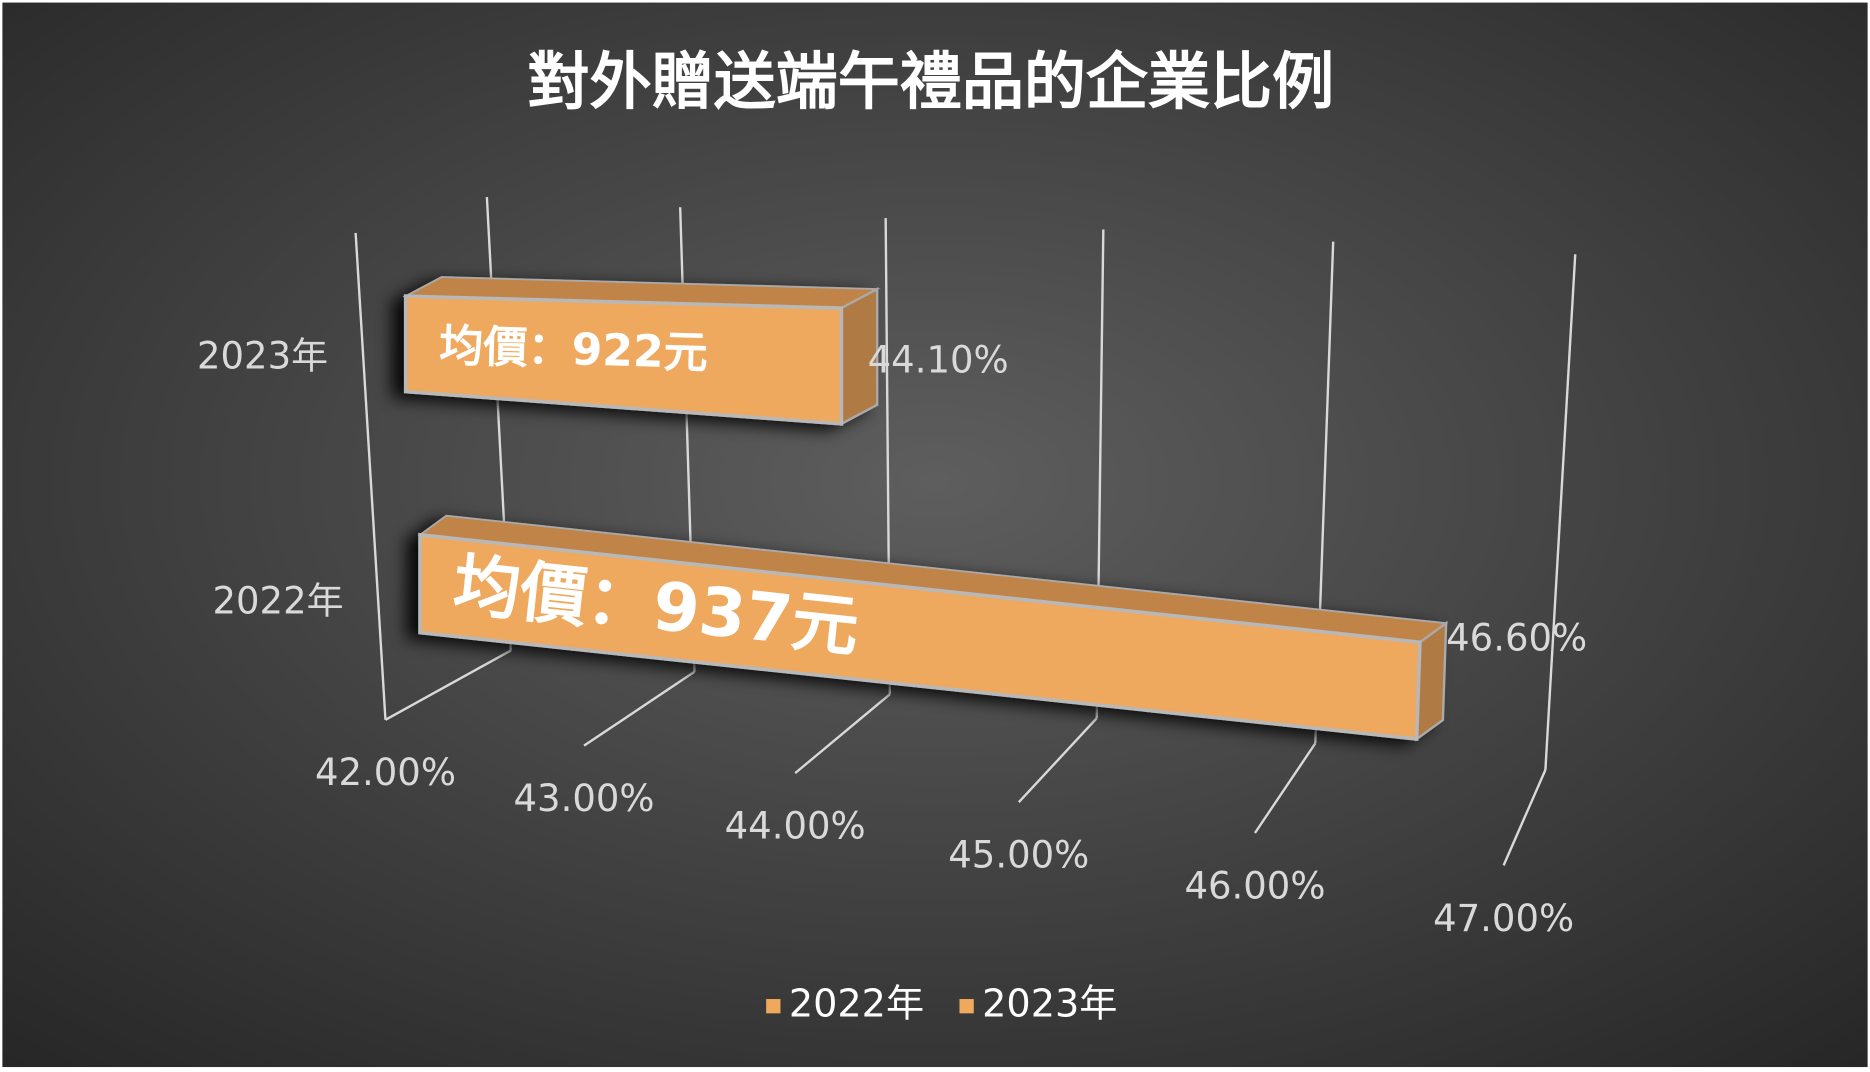 This screenshot has width=1870, height=1072. Describe the element at coordinates (795, 826) in the screenshot. I see `x-tick-label: 44.00%` at that location.